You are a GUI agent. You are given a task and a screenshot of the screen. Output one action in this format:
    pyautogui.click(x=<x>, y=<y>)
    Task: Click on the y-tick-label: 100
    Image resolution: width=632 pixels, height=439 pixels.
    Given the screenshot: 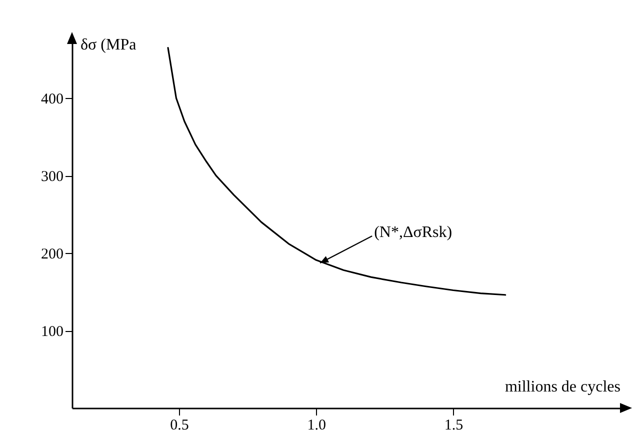 What is the action you would take?
    pyautogui.click(x=52, y=332)
    